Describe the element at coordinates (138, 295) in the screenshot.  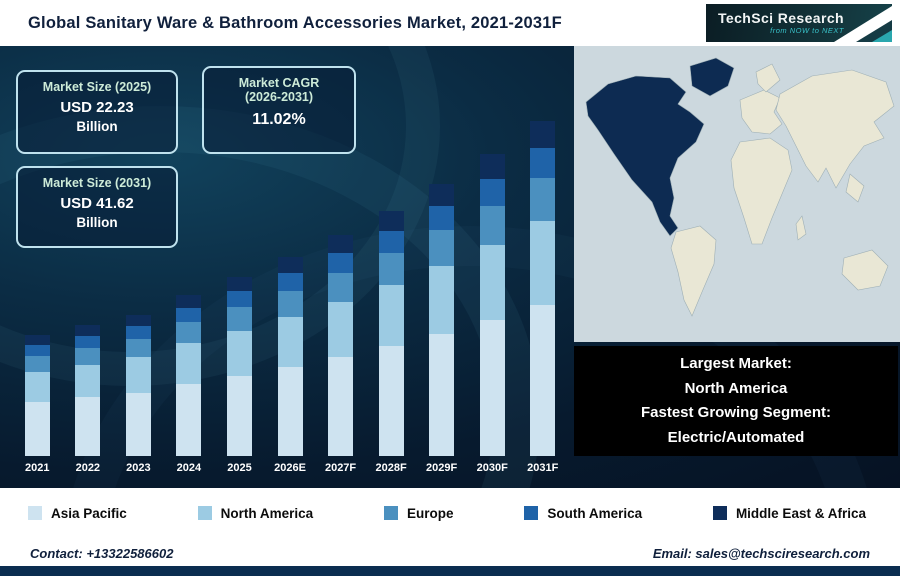
I see `bar-column: 2023` at that location.